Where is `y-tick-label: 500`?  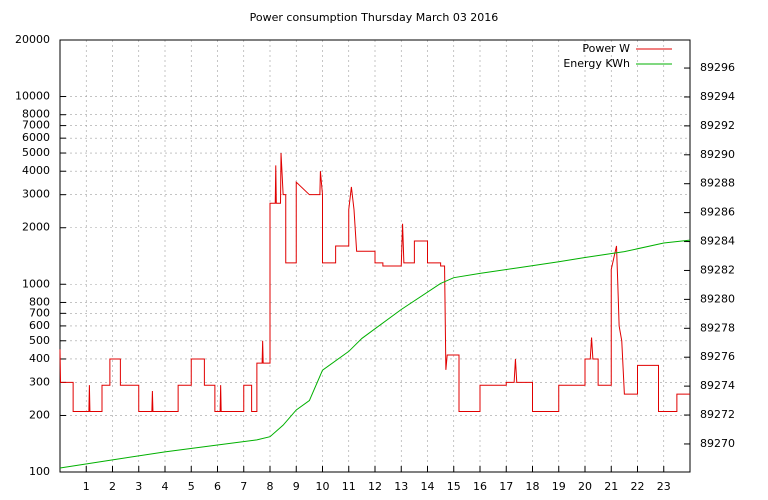 y-tick-label: 500 is located at coordinates (39, 340).